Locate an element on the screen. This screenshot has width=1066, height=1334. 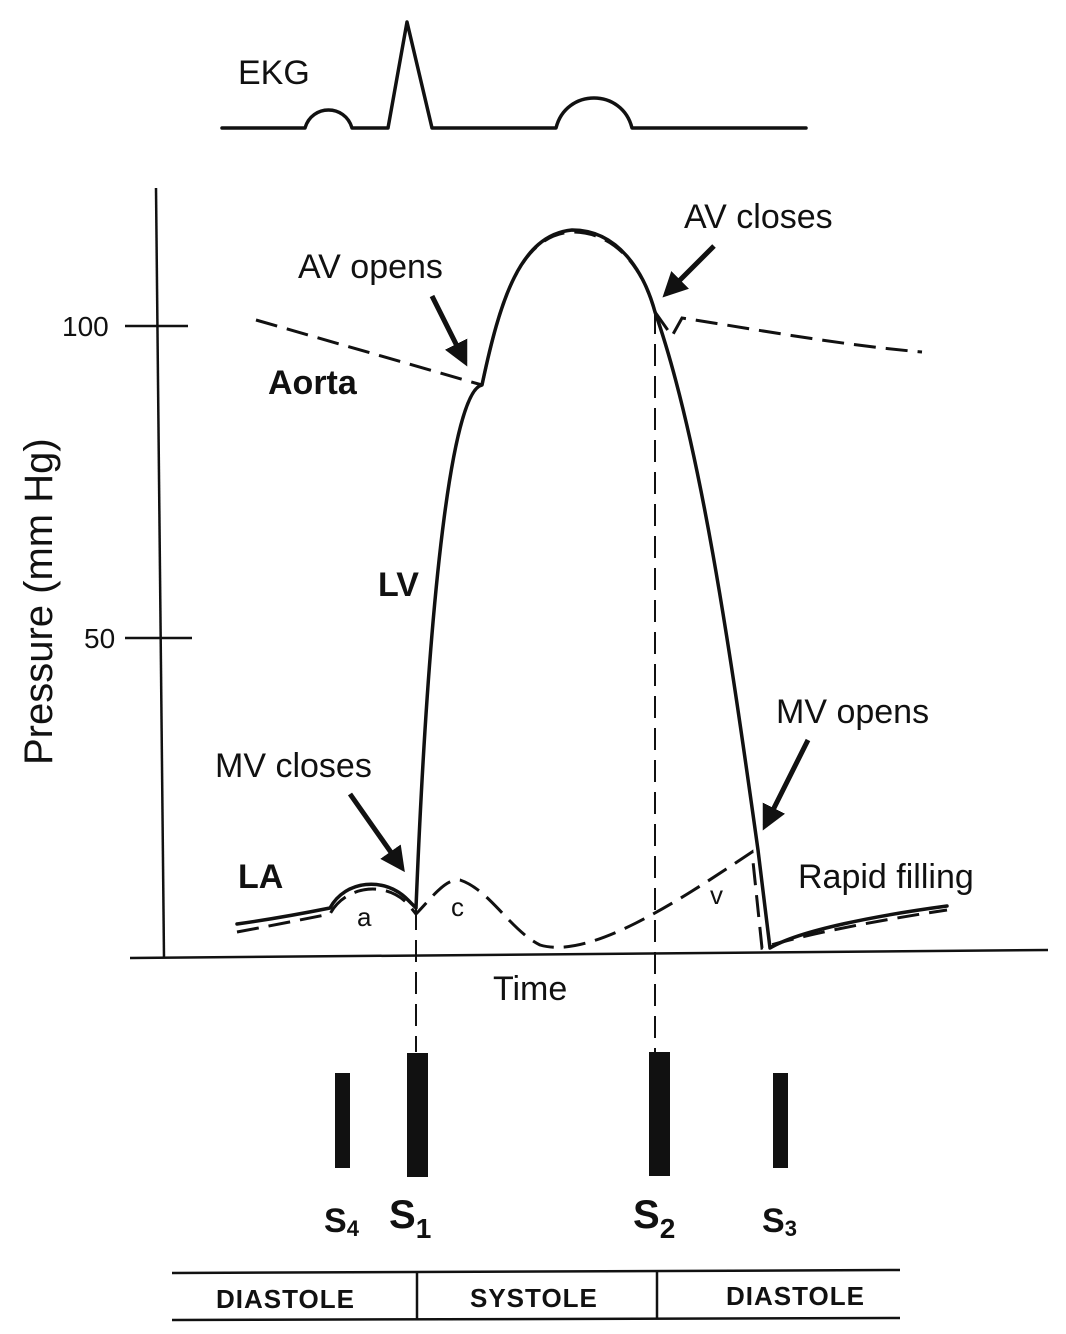
s2-label: S2 is located at coordinates (654, 1218).